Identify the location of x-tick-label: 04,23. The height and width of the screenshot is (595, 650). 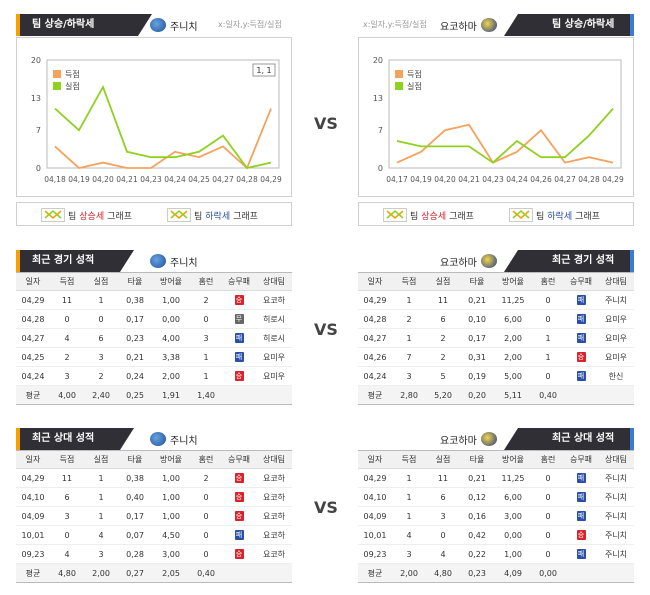
(151, 179).